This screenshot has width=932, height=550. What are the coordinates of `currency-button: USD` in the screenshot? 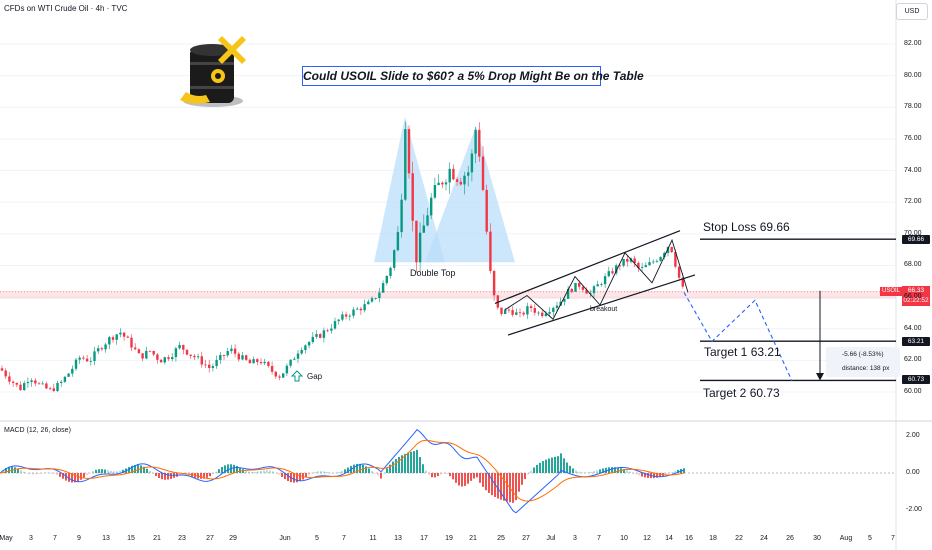 It's located at (912, 11).